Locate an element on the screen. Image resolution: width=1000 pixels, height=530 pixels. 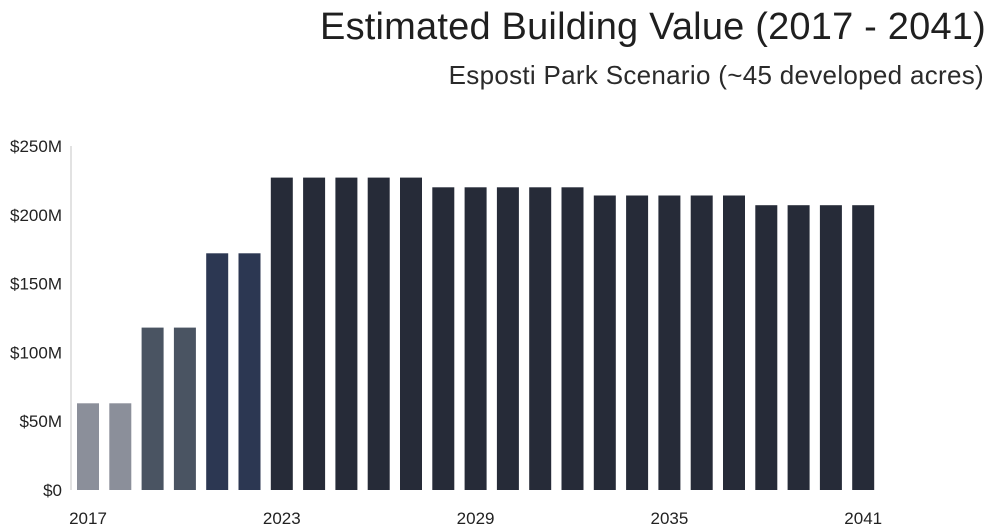
y-tick-label: $50M is located at coordinates (40, 421).